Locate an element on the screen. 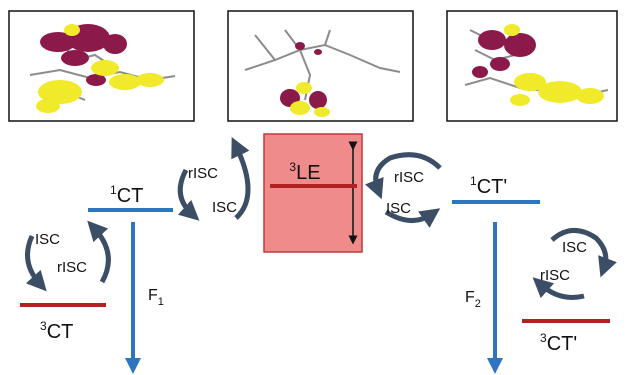  molecule-structure-center is located at coordinates (322, 65).